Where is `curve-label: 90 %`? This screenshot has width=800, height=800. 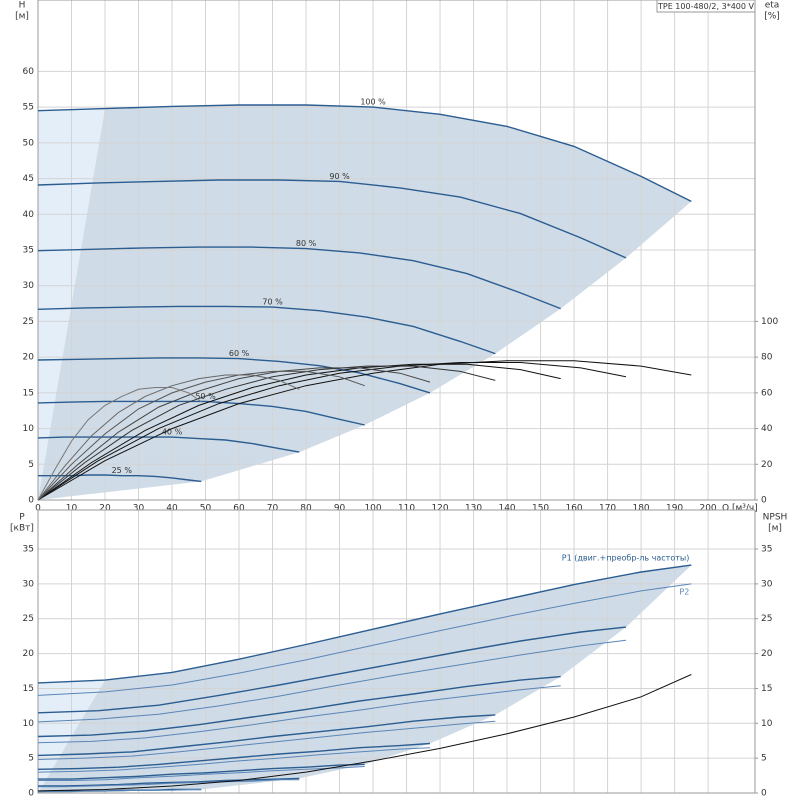
curve-label: 90 % is located at coordinates (339, 176).